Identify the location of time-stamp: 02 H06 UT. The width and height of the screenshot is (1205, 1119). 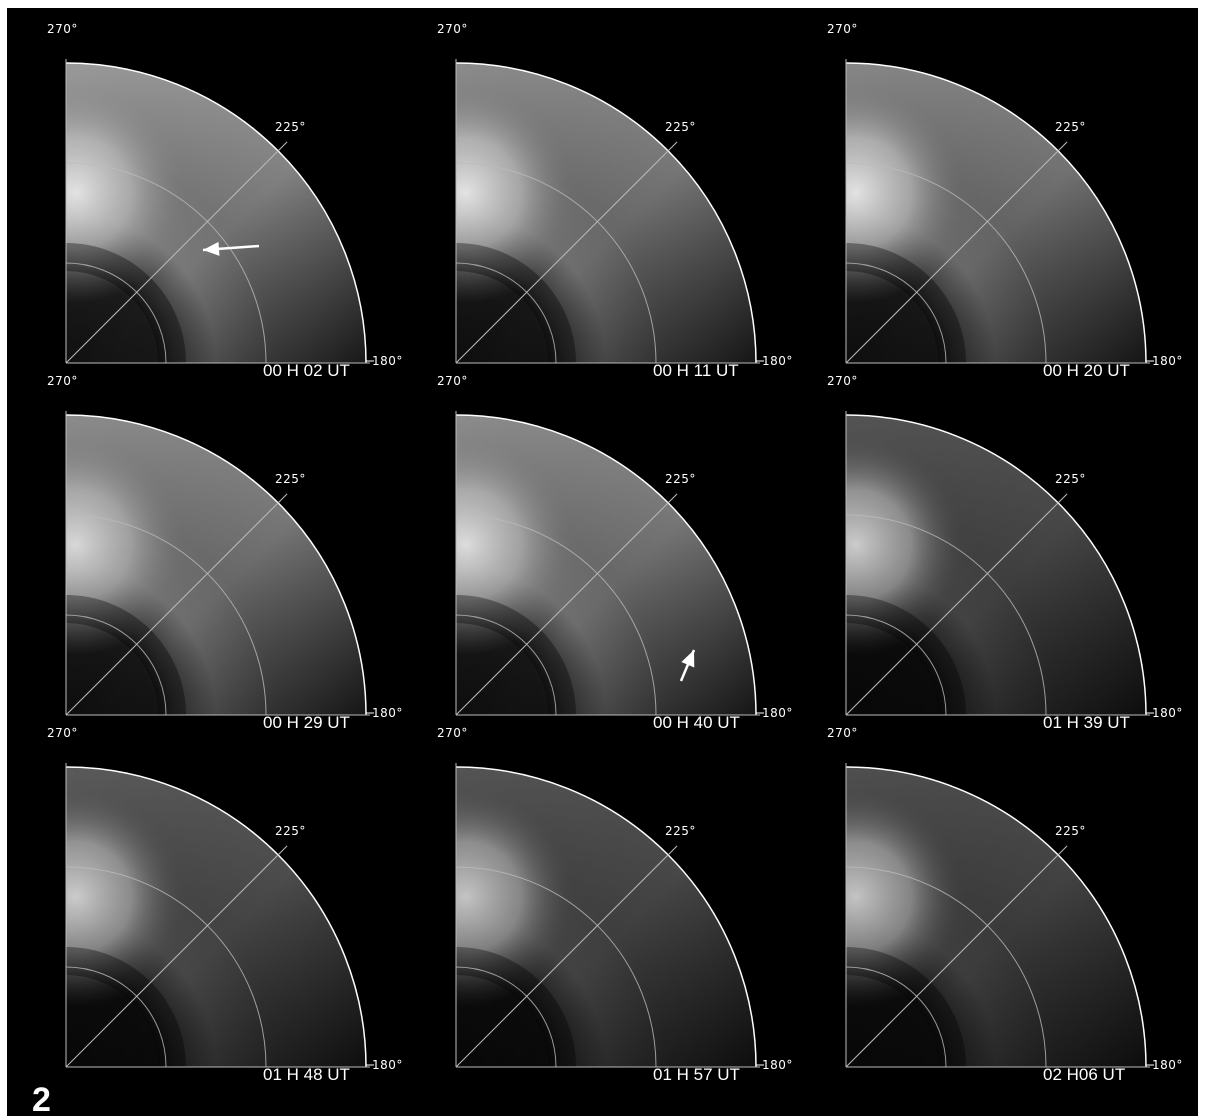
(1084, 1075).